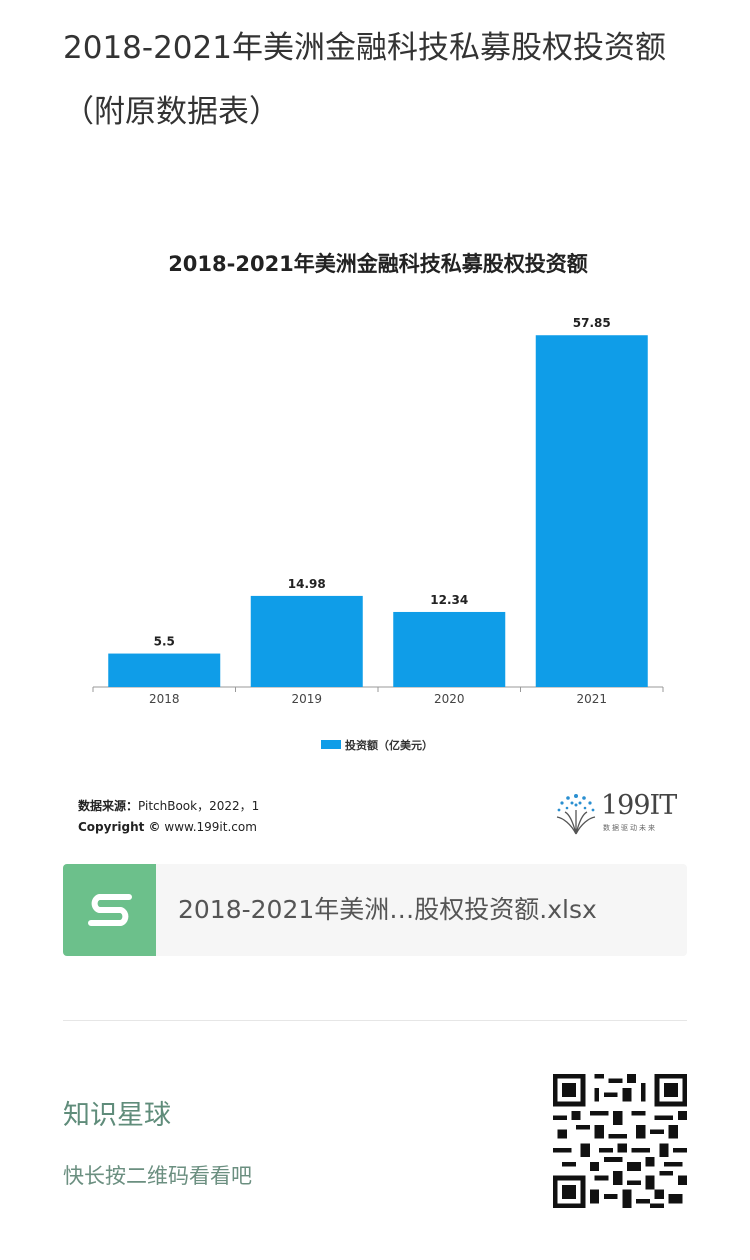 The height and width of the screenshot is (1260, 750). Describe the element at coordinates (331, 744) in the screenshot. I see `legend-swatch` at that location.